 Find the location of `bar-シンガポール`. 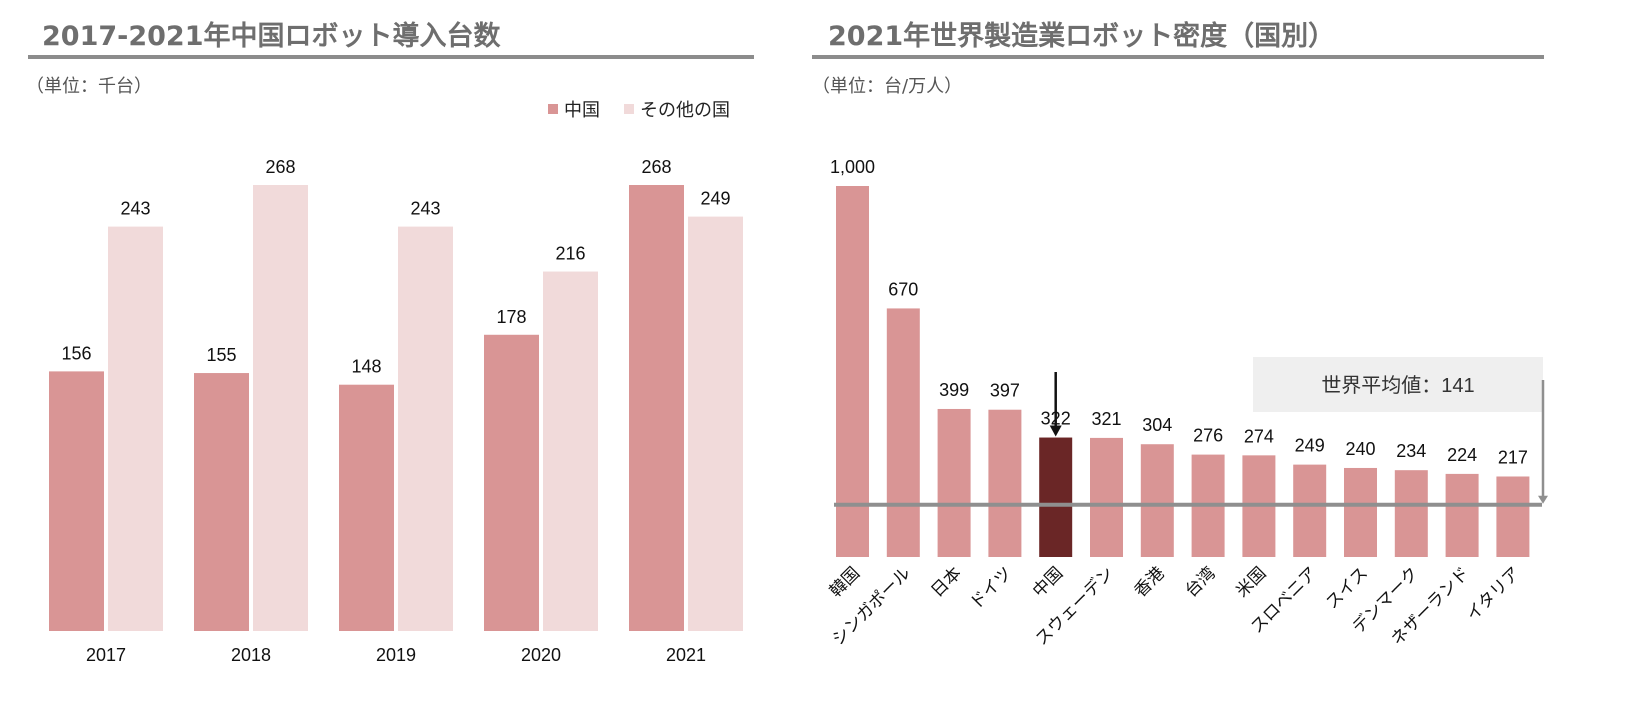

bar-シンガポール is located at coordinates (903, 432).